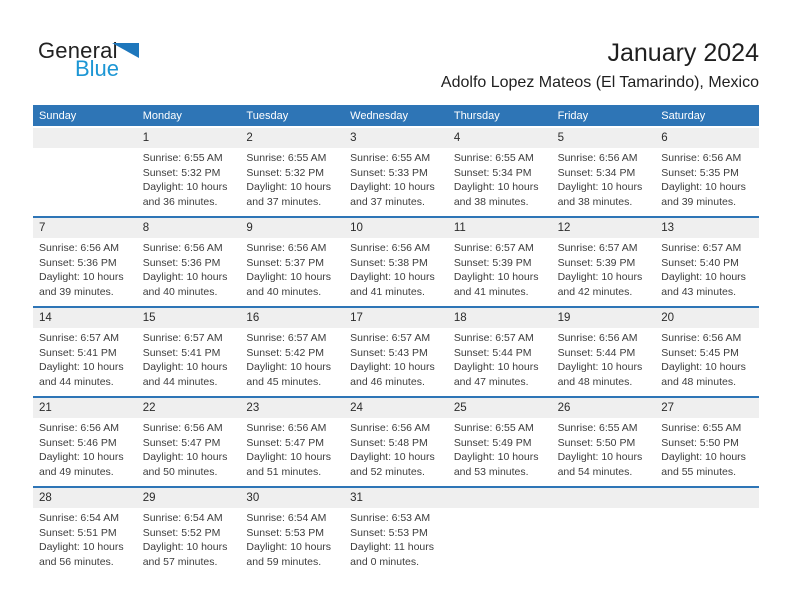 This screenshot has height=612, width=792. What do you see at coordinates (149, 318) in the screenshot?
I see `day-number: 15` at bounding box center [149, 318].